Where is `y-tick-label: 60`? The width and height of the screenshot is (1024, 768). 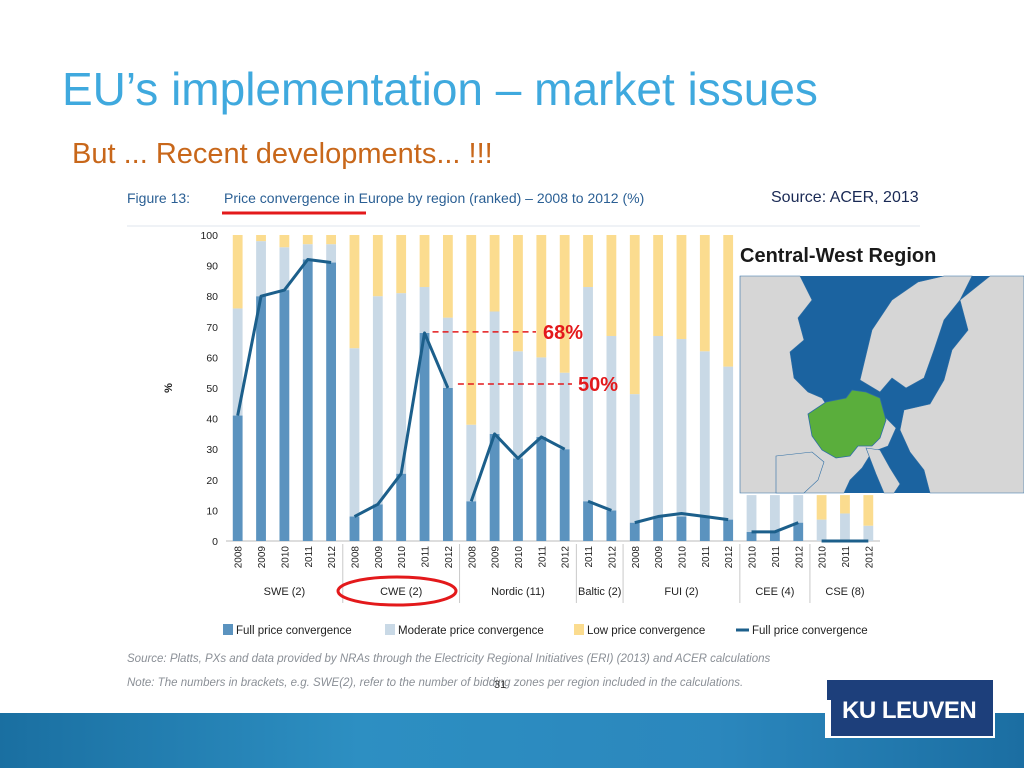 y-tick-label: 60 is located at coordinates (212, 358).